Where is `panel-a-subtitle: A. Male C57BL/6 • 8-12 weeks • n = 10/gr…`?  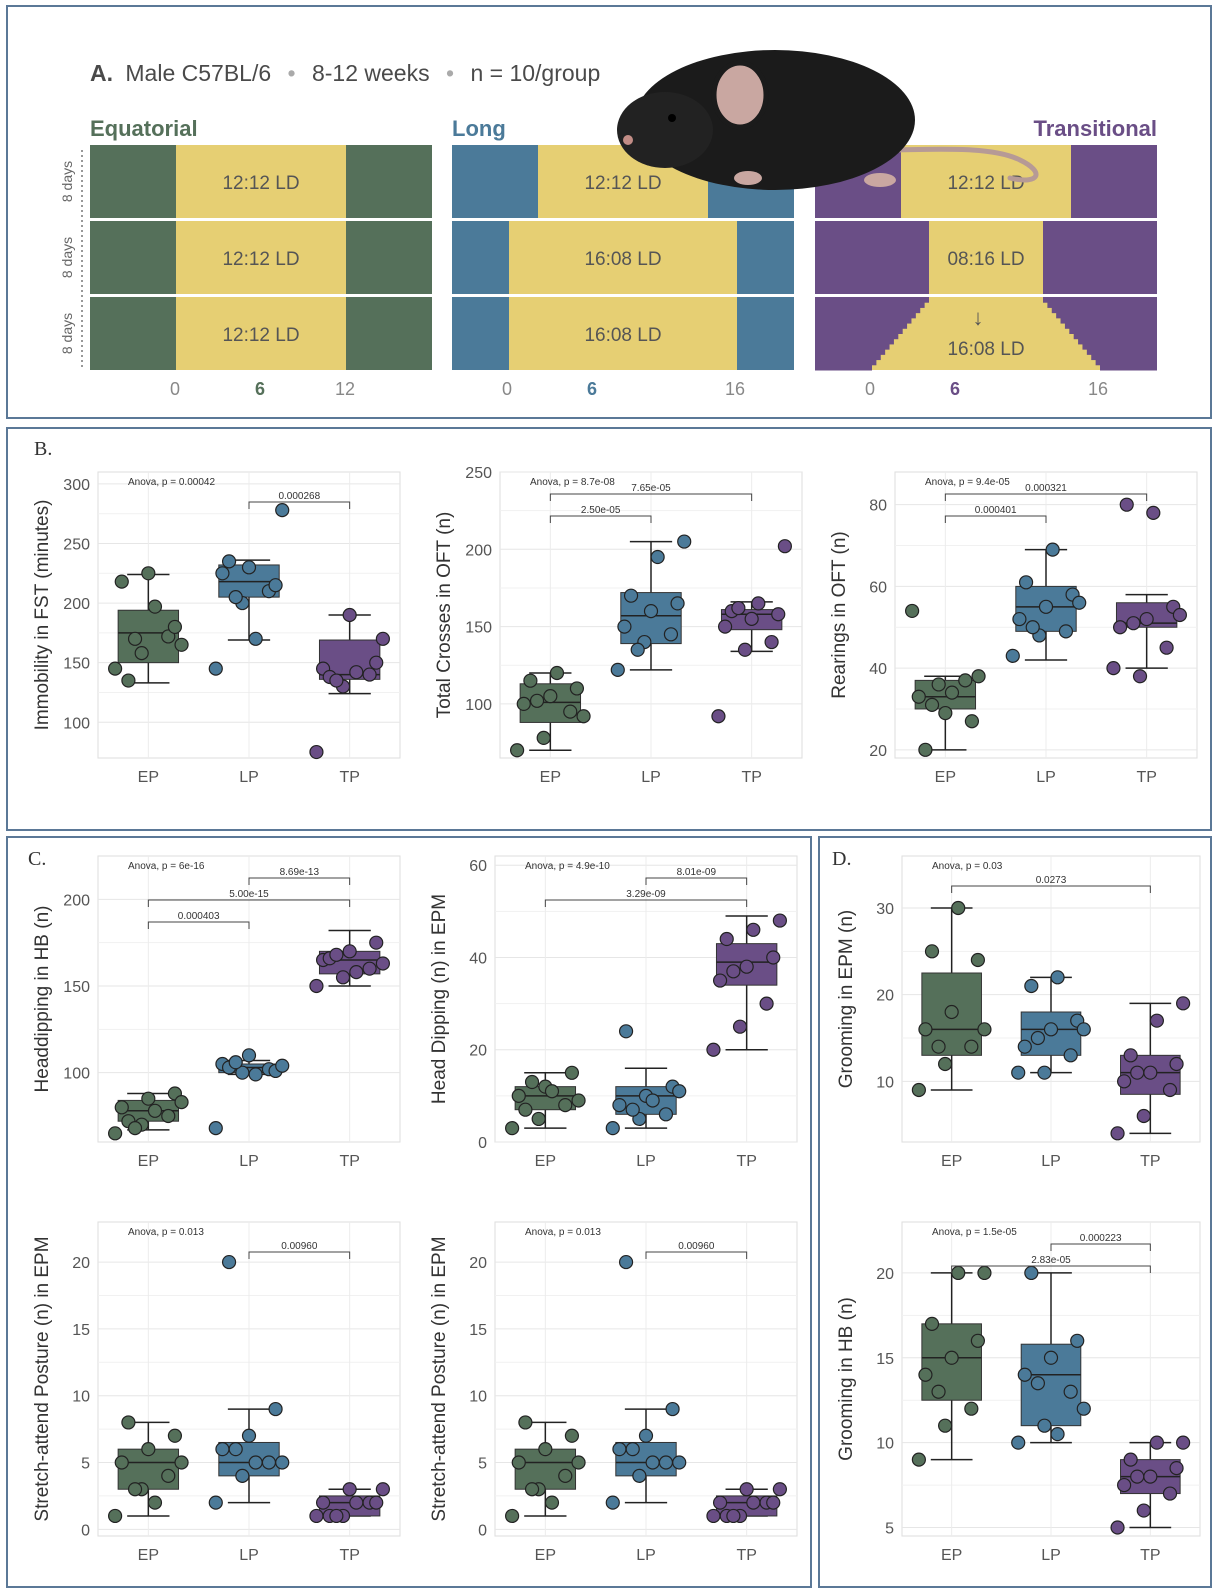 panel-a-subtitle: A. Male C57BL/6 • 8-12 weeks • n = 10/gr… is located at coordinates (345, 73).